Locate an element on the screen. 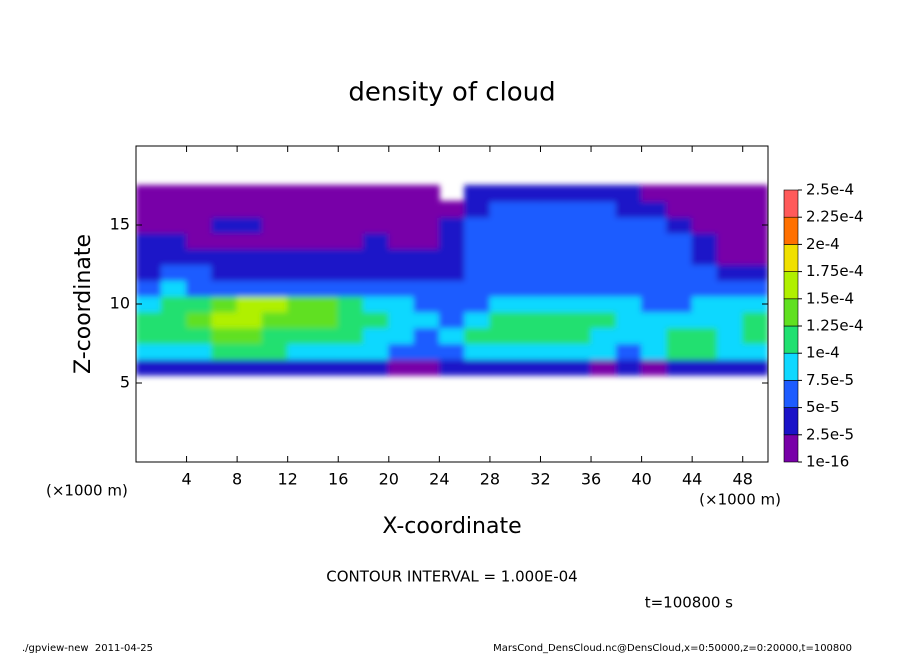 This screenshot has width=904, height=654. colorbar-label: 1.25e-4 is located at coordinates (835, 326).